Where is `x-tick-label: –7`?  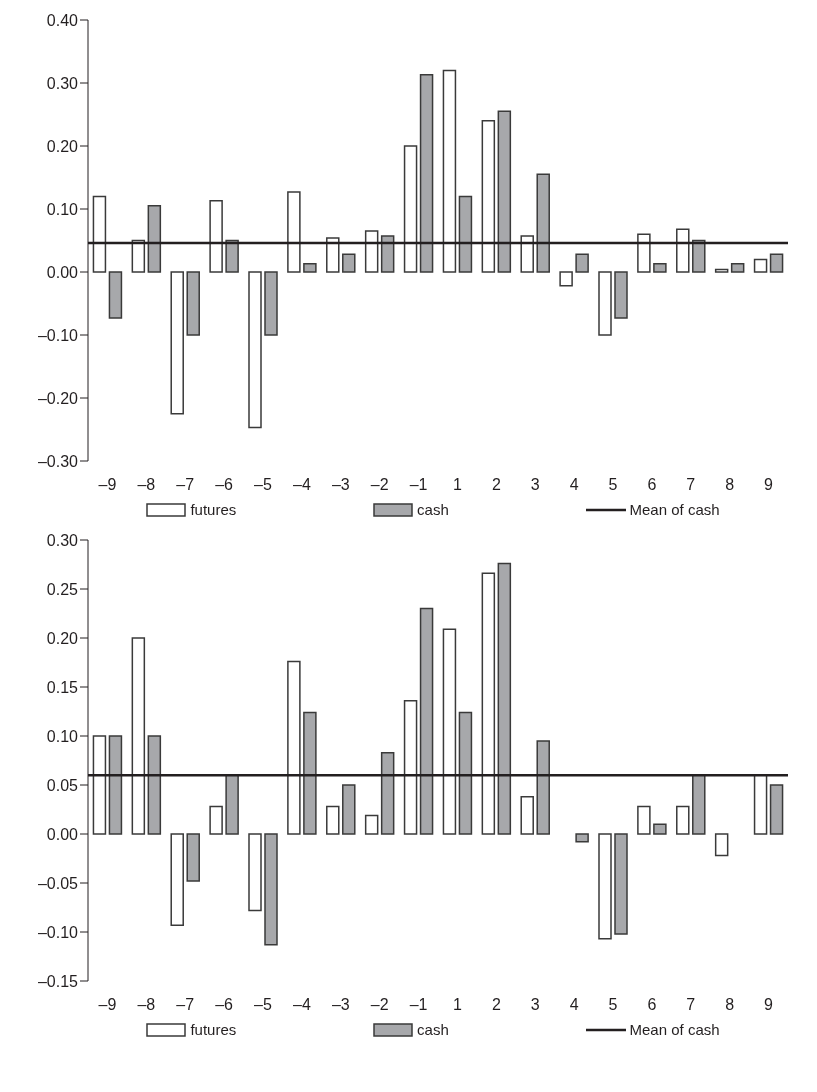
x-tick-label: –7 is located at coordinates (185, 485).